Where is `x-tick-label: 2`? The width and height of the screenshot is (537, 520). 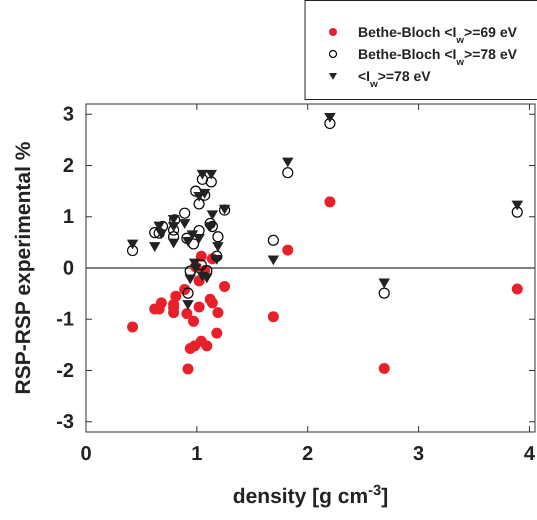
x-tick-label: 2 is located at coordinates (308, 454).